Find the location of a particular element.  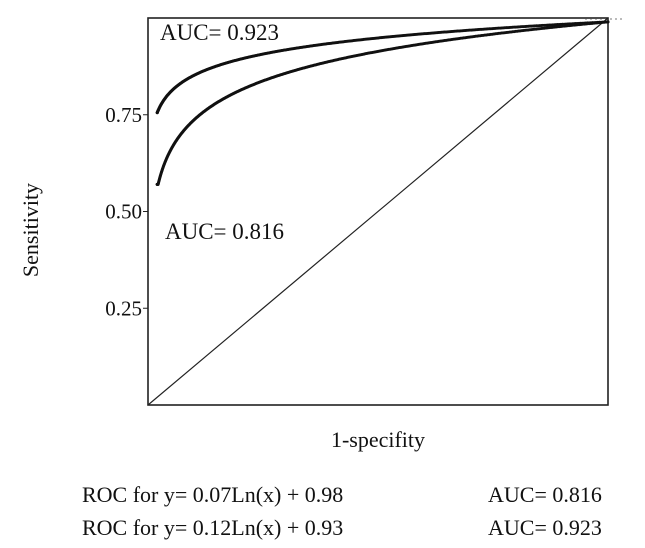

legend-row-1-auc: AUC= 0.816 is located at coordinates (545, 494).